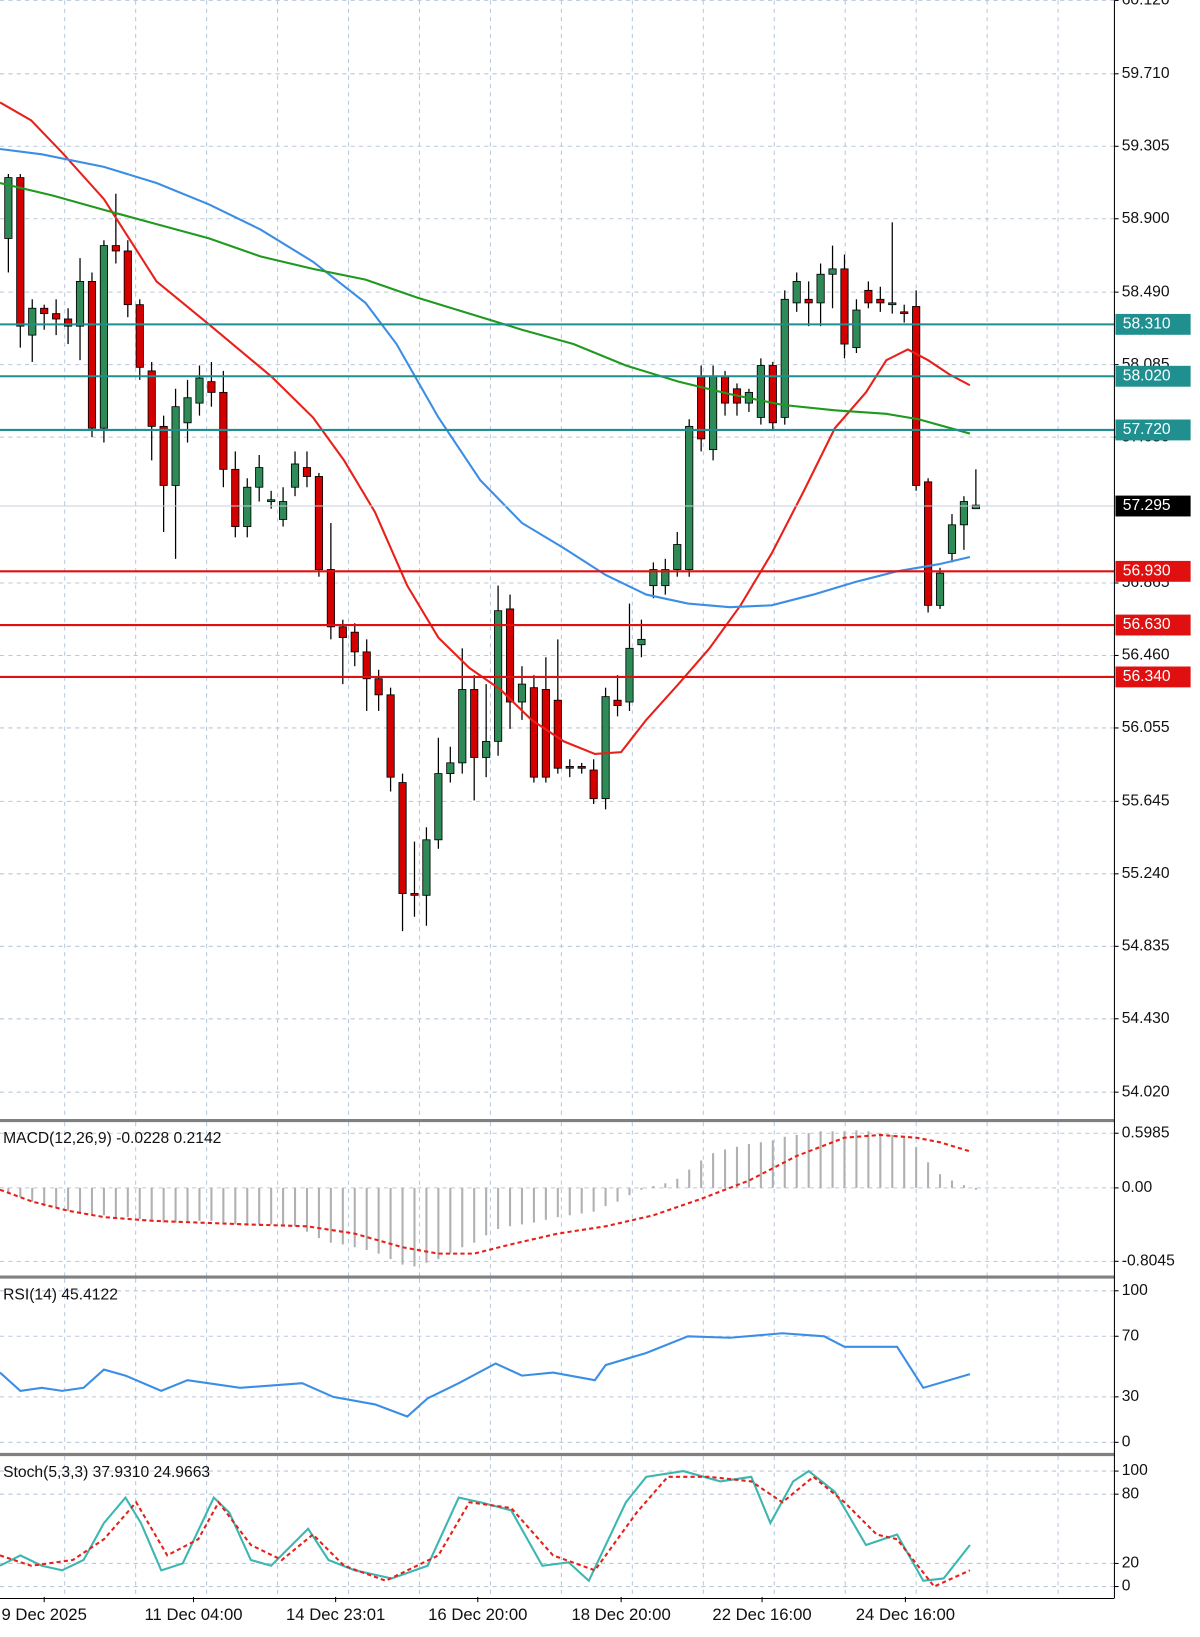 The height and width of the screenshot is (1637, 1200). What do you see at coordinates (761, 1614) in the screenshot?
I see `x-tick-label: 22 Dec 16:00` at bounding box center [761, 1614].